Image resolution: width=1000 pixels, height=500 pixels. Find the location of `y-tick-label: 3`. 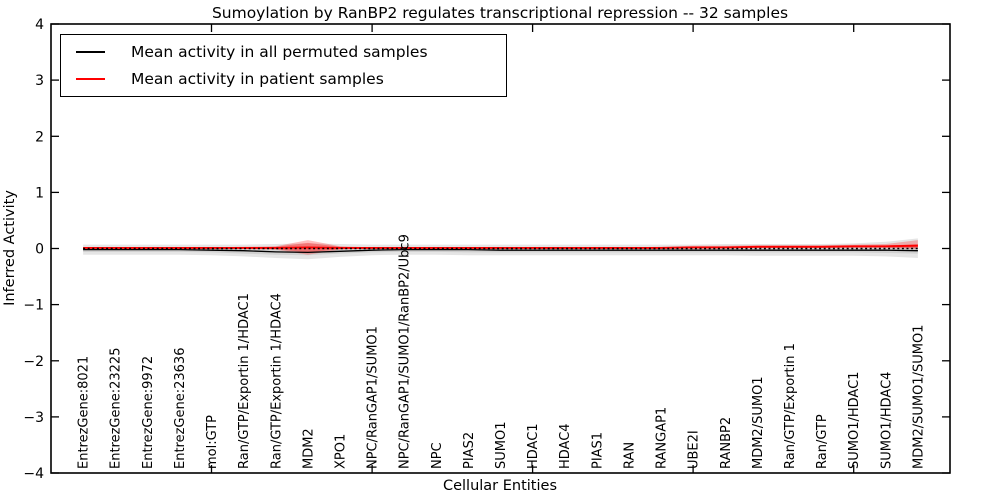

y-tick-label: 3 is located at coordinates (39, 81).